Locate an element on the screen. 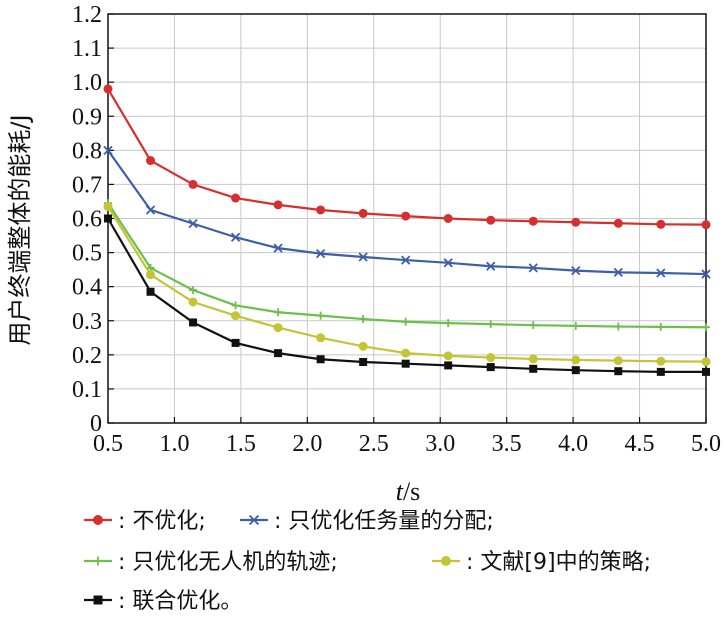  y-tick-label: 0.1 is located at coordinates (87, 390).